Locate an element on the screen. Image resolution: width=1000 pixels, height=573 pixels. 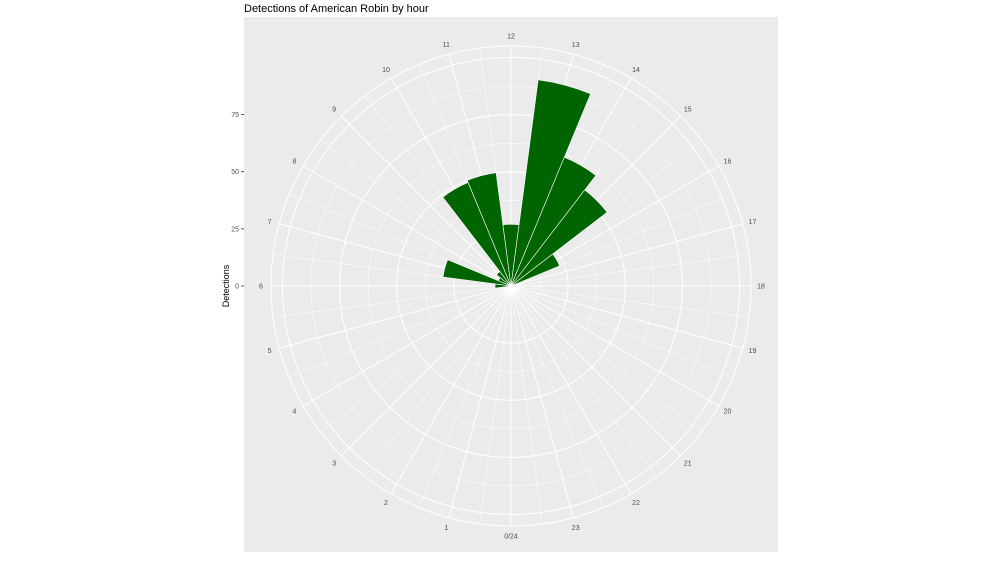
hour-label-19: 19 is located at coordinates (753, 351).